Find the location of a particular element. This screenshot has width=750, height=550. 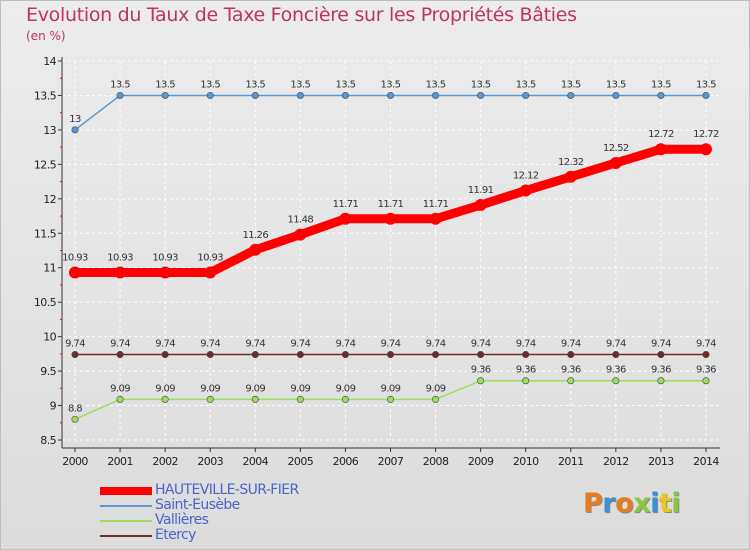

y-tick-label: 8.5 is located at coordinates (48, 440).